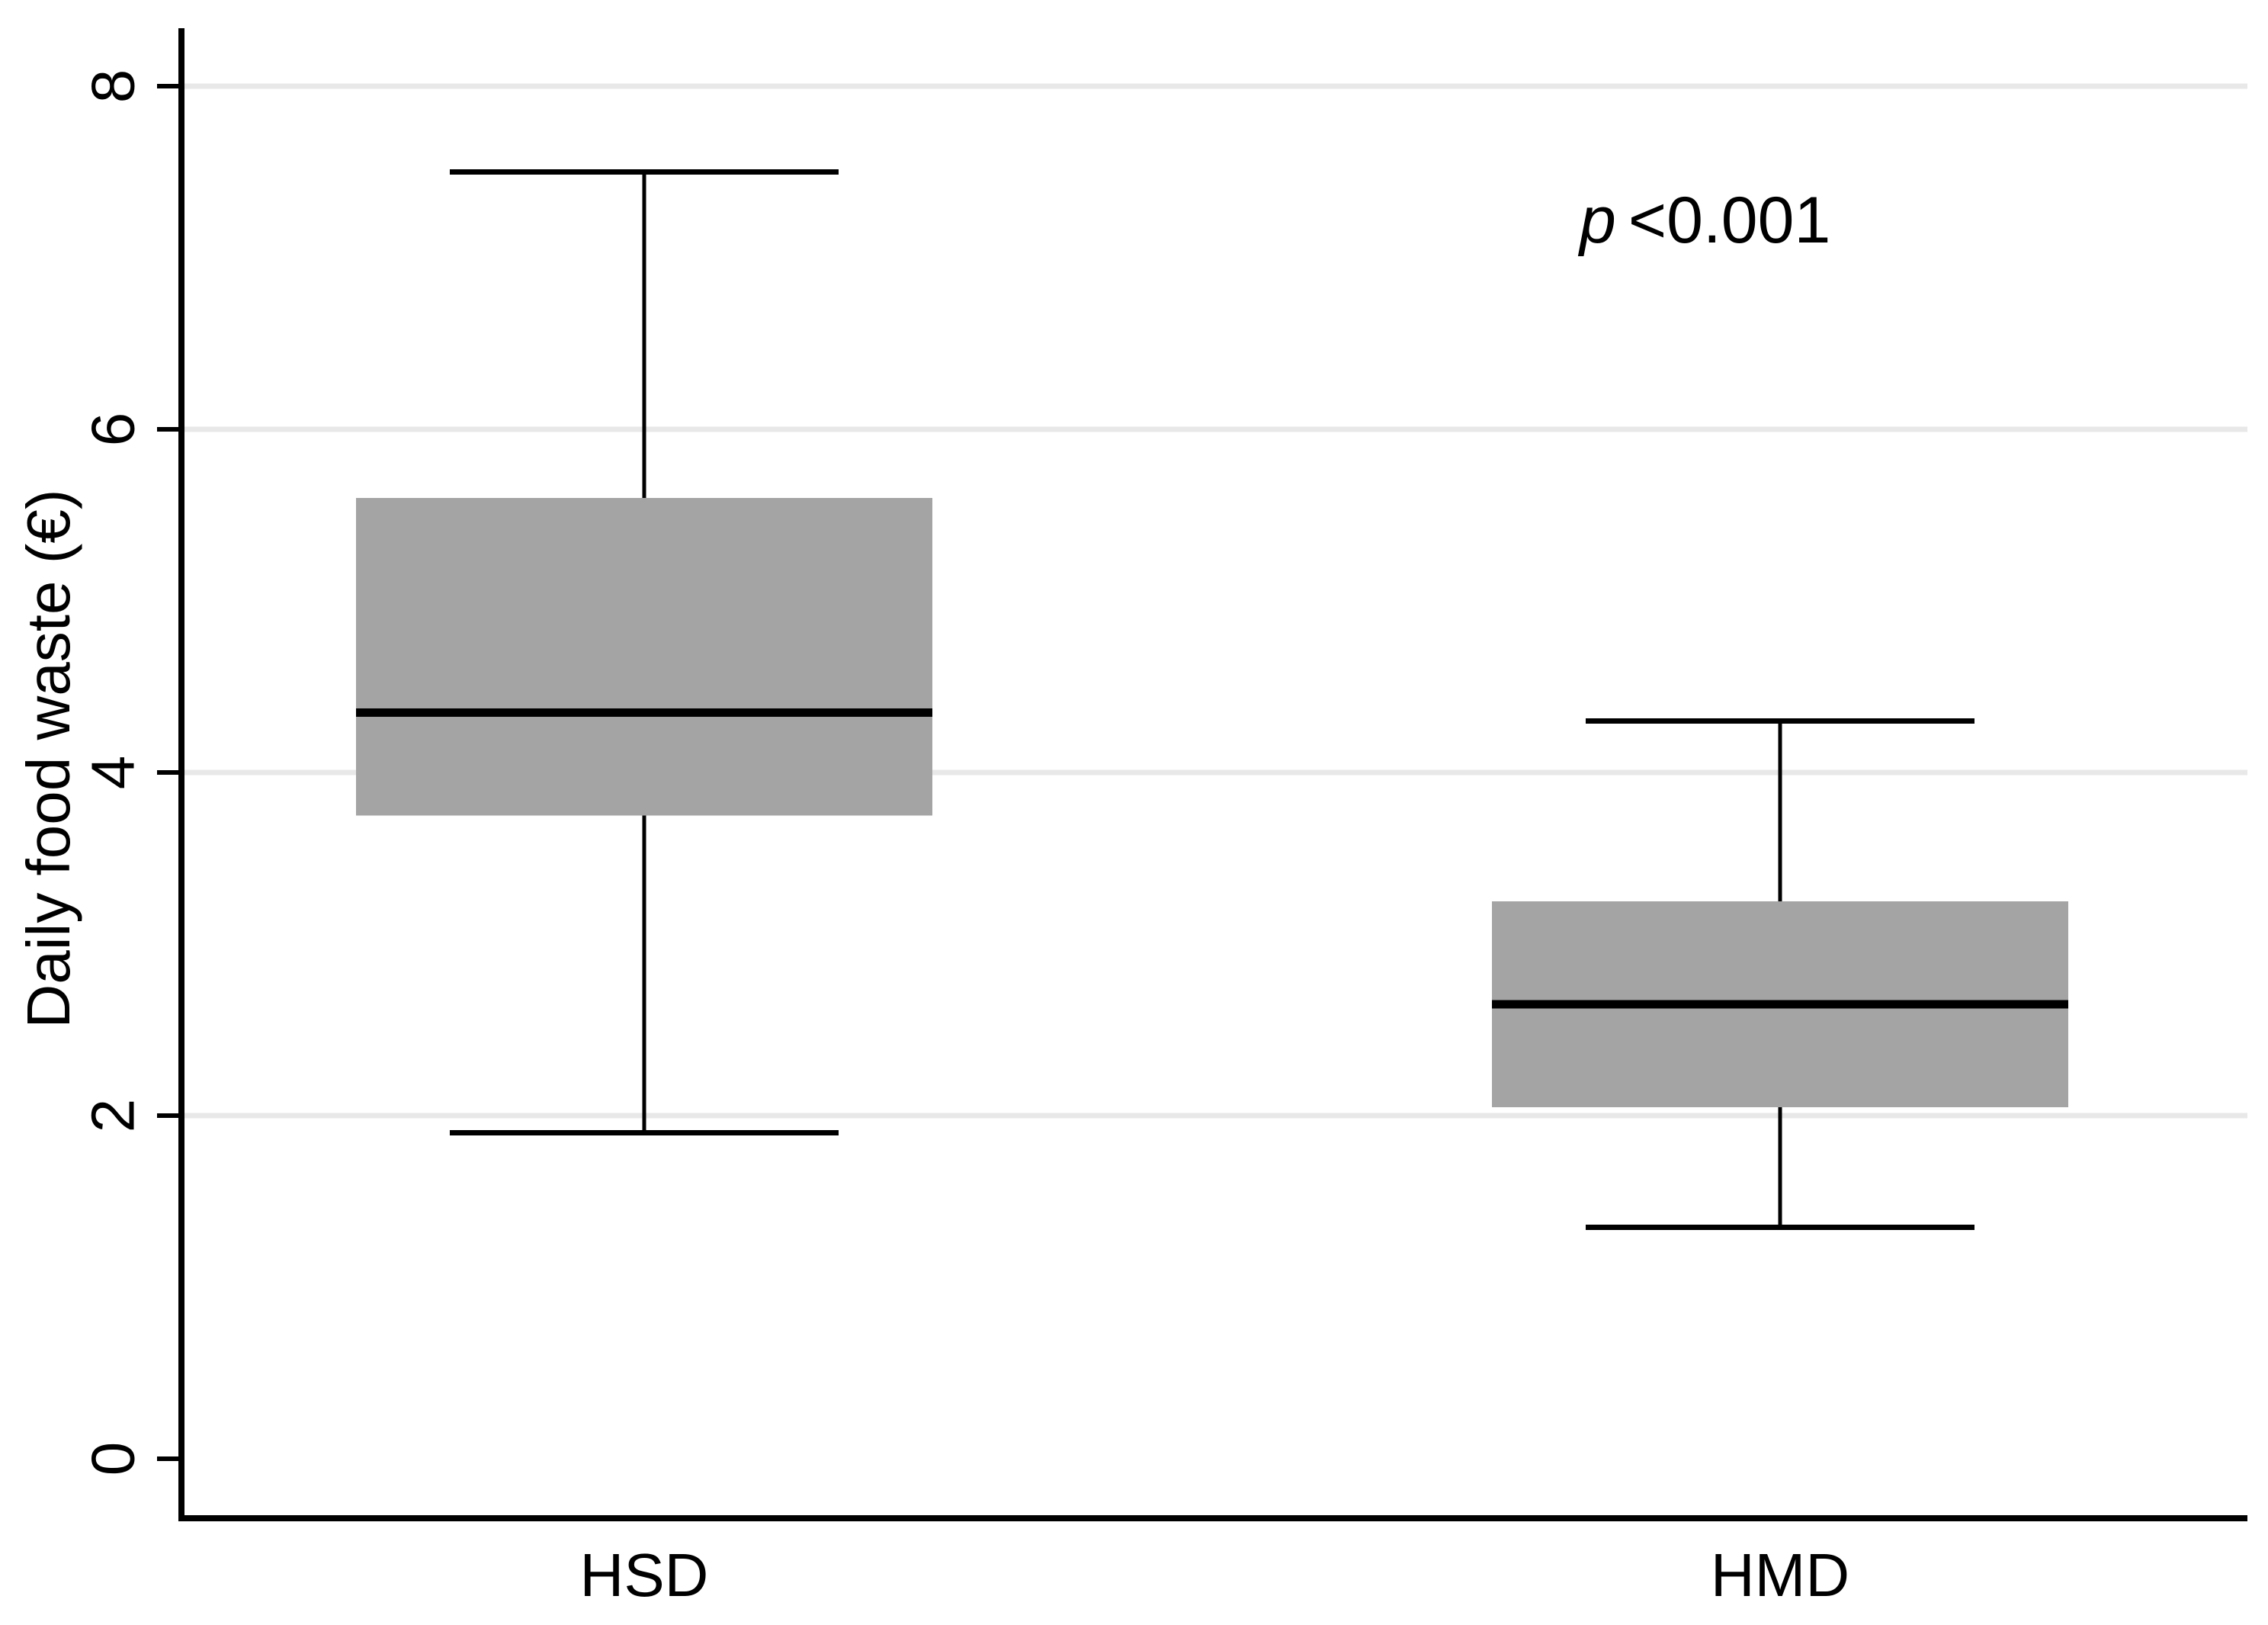  What do you see at coordinates (113, 430) in the screenshot?
I see `y-tick-label-6: 6` at bounding box center [113, 430].